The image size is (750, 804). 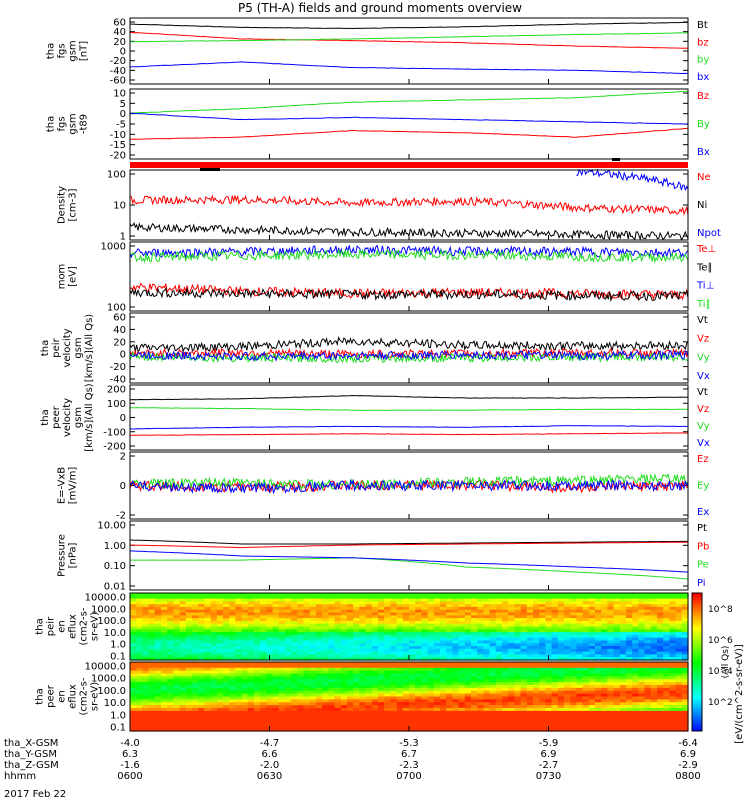 I want to click on panel-ylabel: E=-VxB[mV/m], so click(x=68, y=486).